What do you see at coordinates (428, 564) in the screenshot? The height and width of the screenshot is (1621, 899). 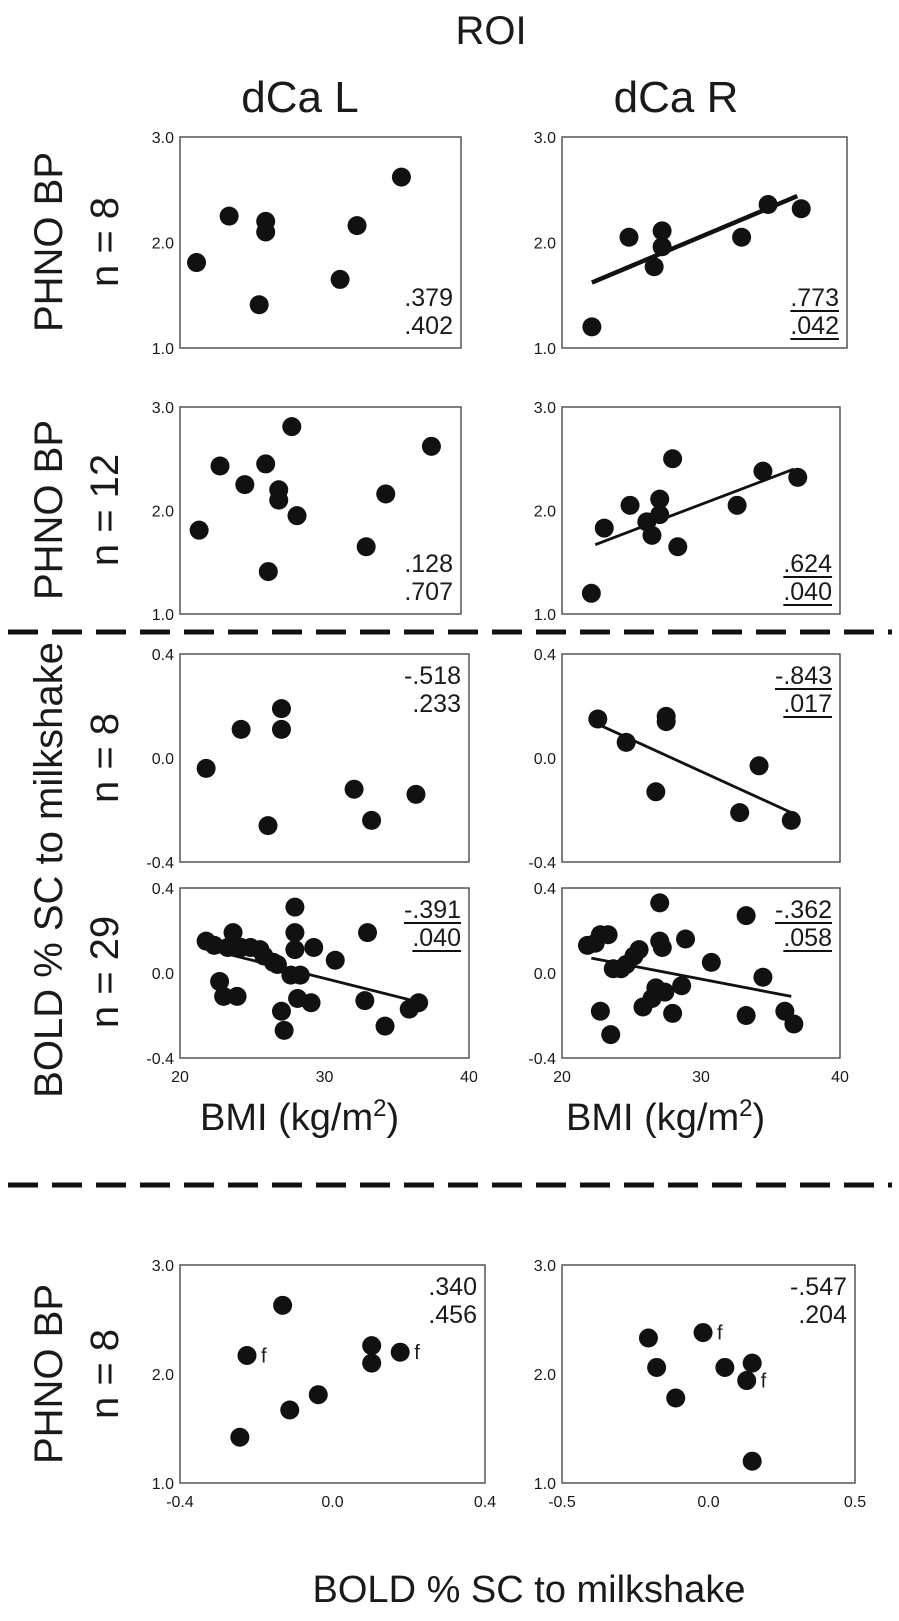 I see `stat-r-value: .128` at bounding box center [428, 564].